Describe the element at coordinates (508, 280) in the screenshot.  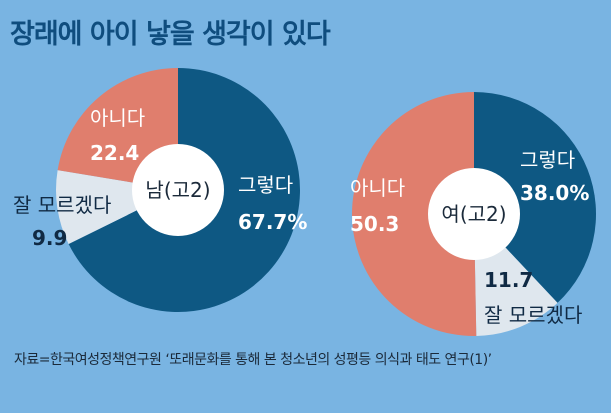
I see `slice-value: 11.7` at that location.